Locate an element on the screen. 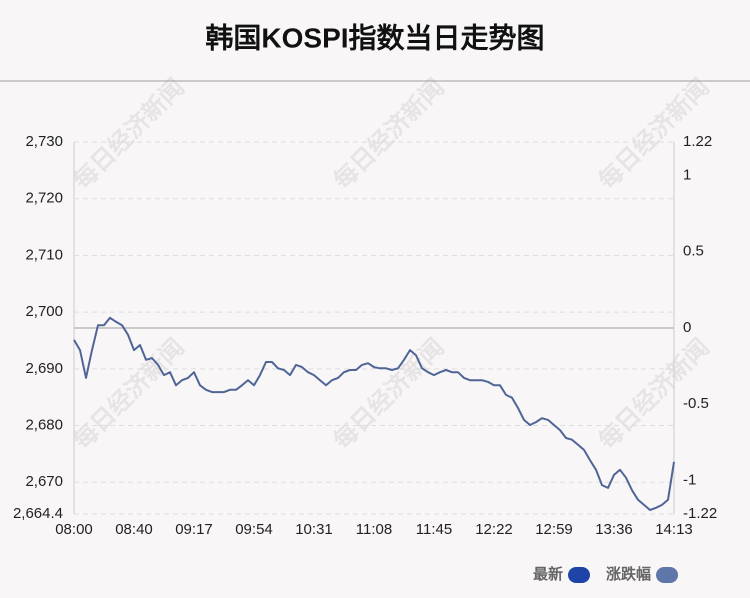  y-tick-label: 2,680 is located at coordinates (44, 425).